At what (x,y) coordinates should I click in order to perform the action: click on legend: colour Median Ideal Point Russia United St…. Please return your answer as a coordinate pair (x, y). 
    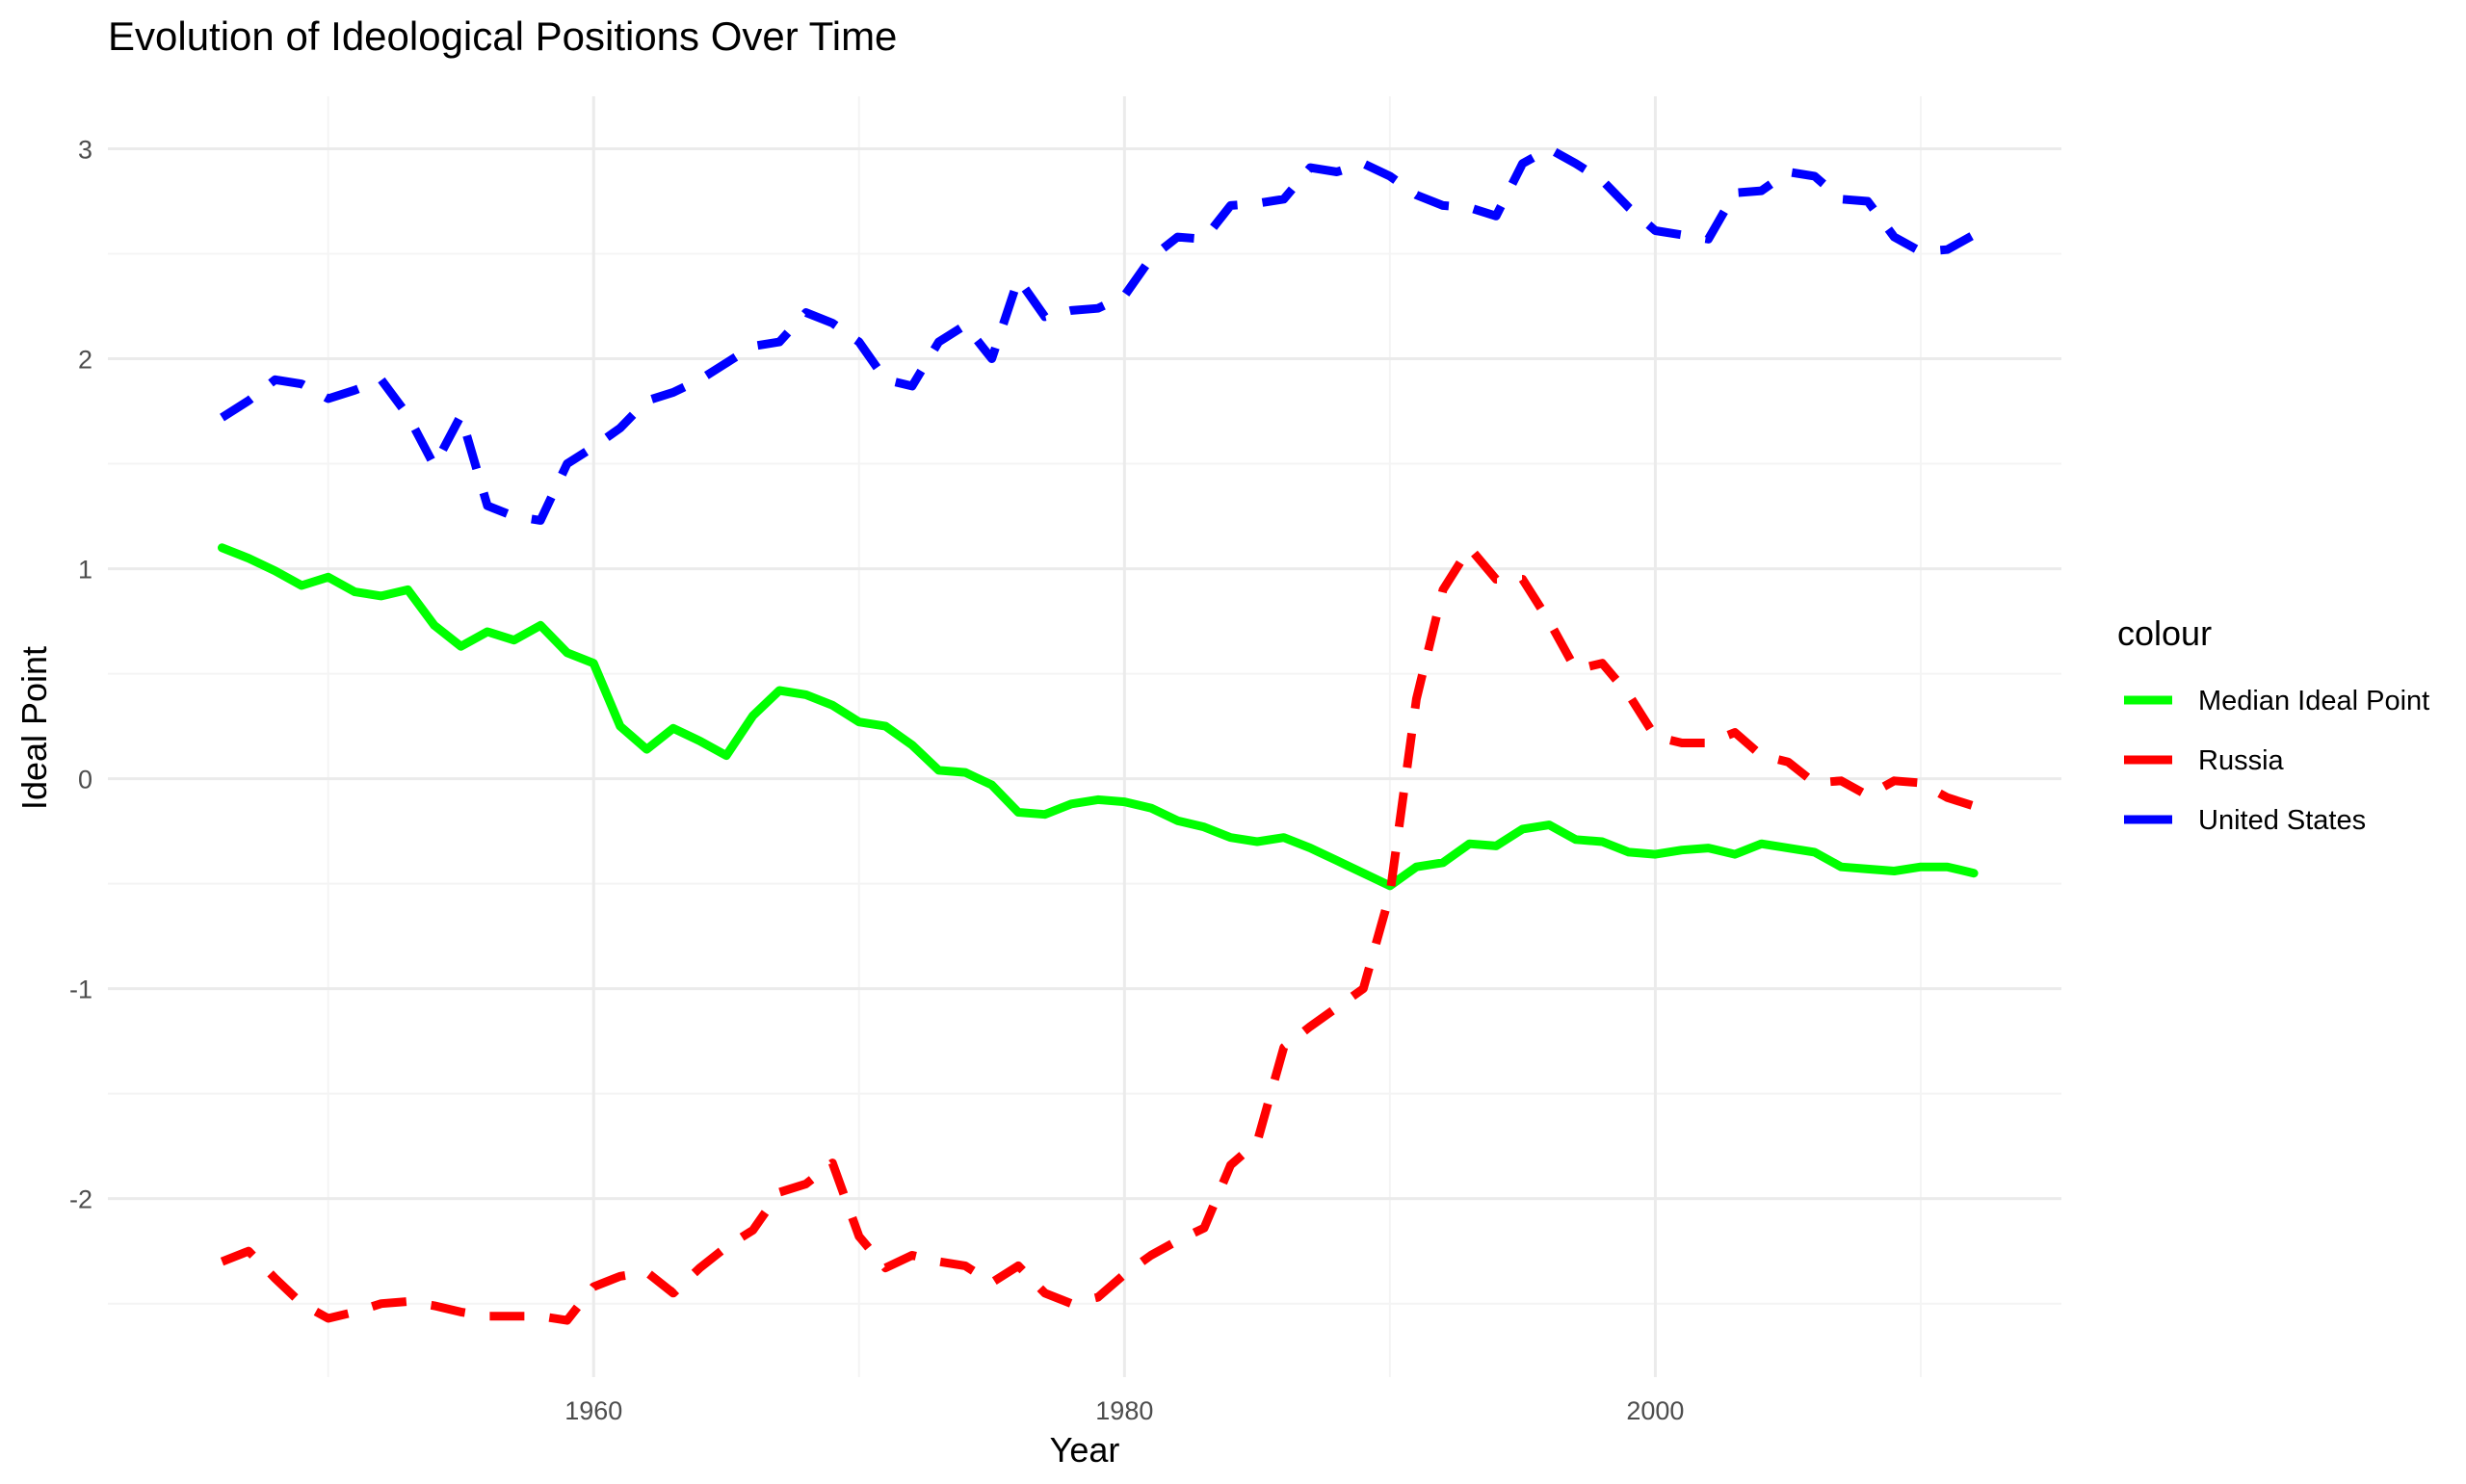
    Looking at the image, I should click on (2273, 725).